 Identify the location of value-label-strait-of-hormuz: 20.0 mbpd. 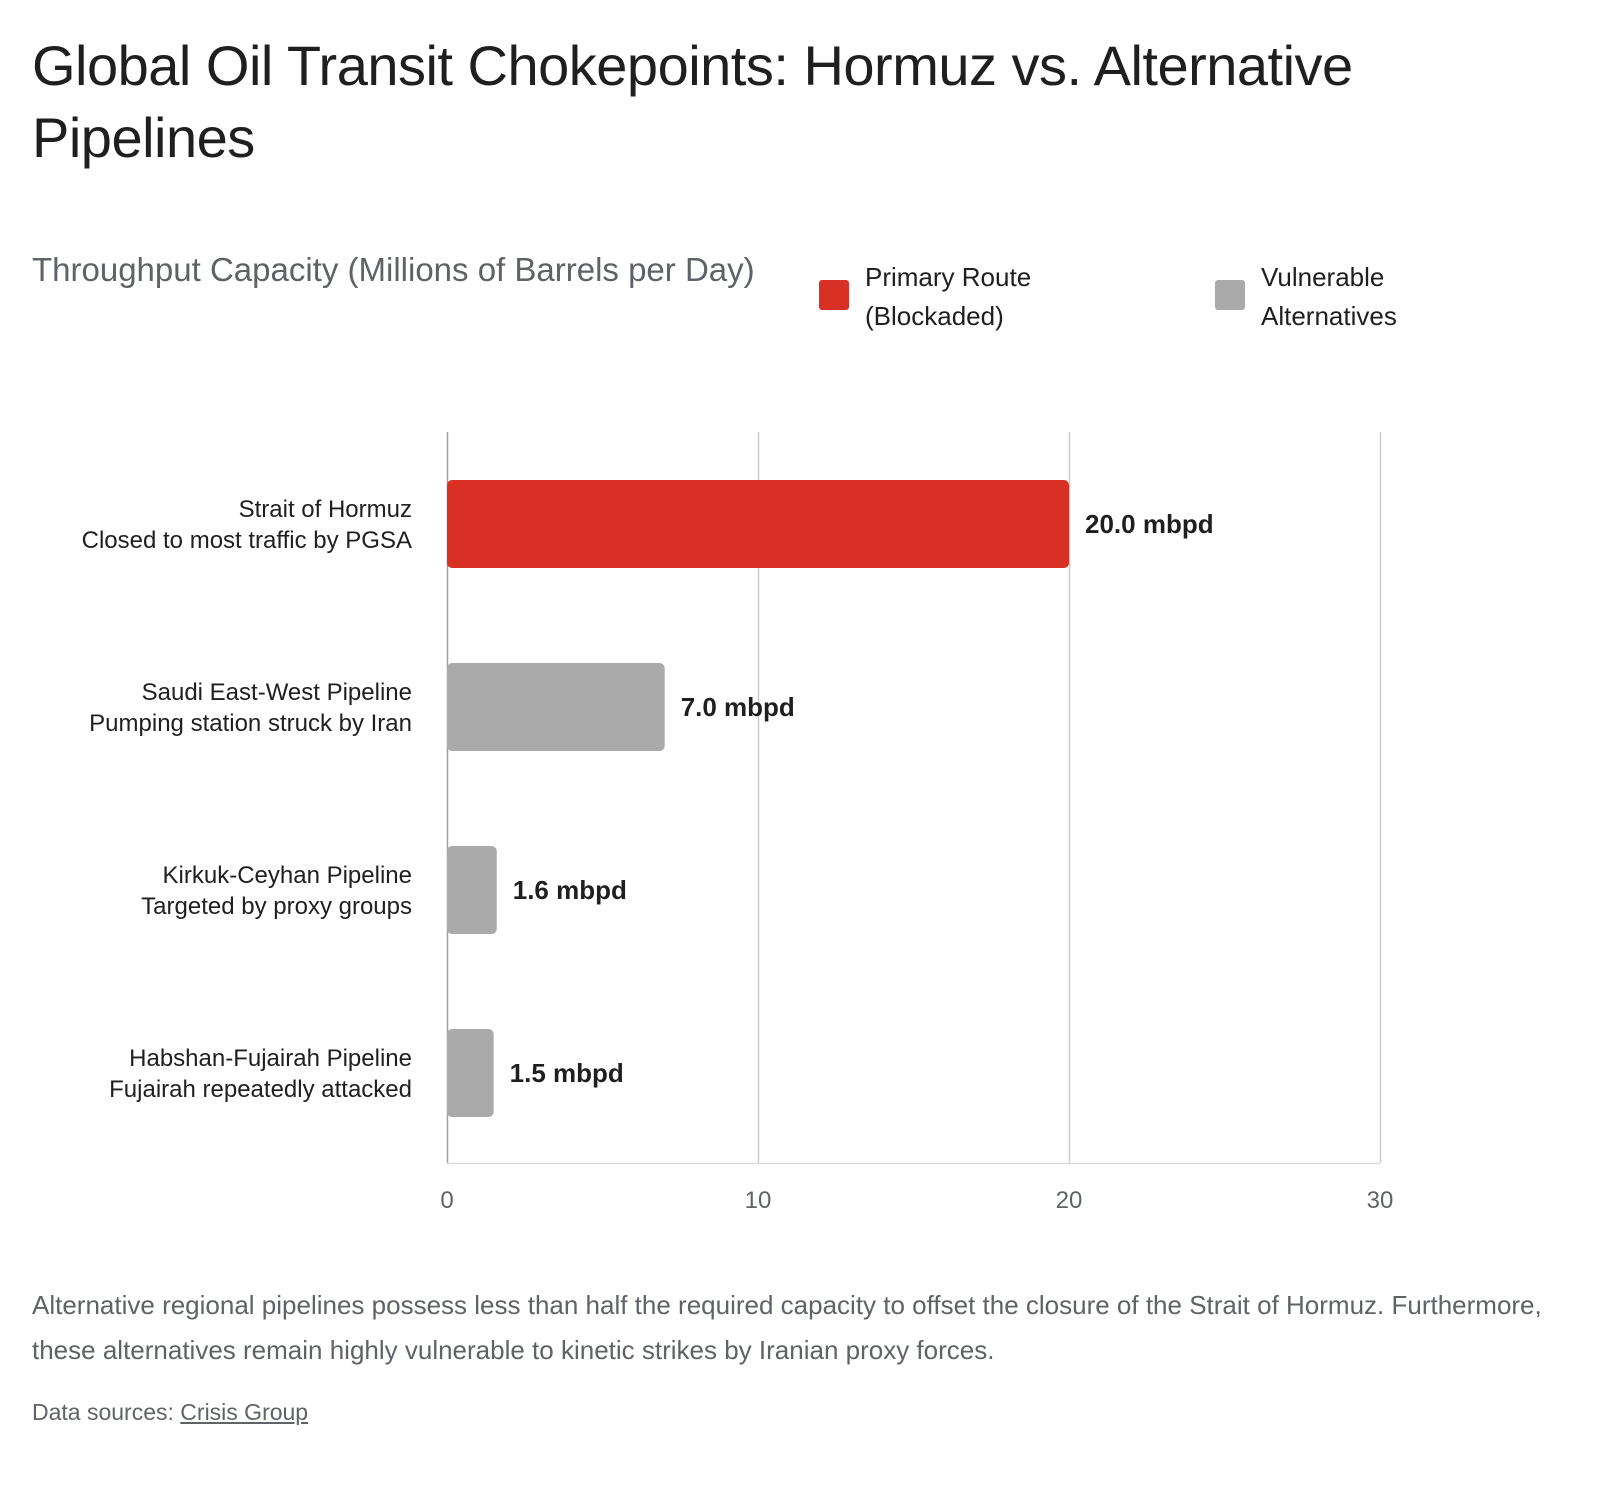
(1149, 524).